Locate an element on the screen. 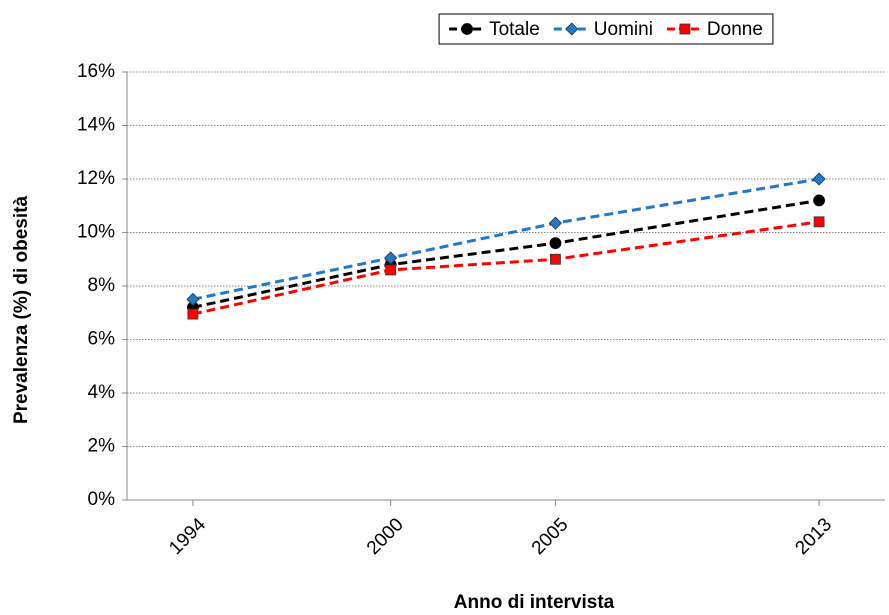 This screenshot has height=615, width=889. y-tick-label: 16% is located at coordinates (96, 71).